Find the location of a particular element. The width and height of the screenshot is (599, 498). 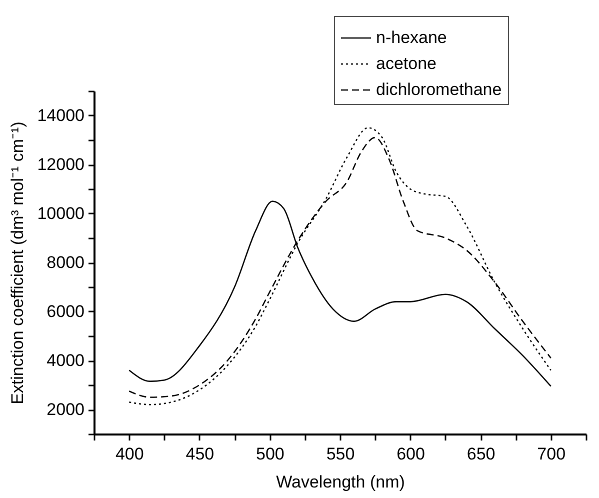

y-tick-label: 6000 is located at coordinates (65, 311).